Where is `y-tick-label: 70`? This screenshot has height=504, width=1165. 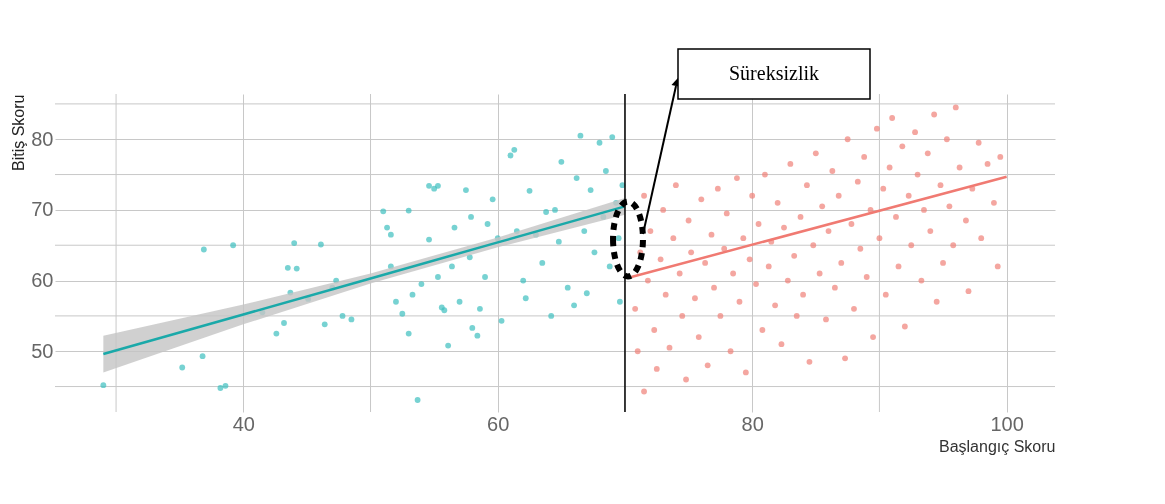 y-tick-label: 70 is located at coordinates (42, 209).